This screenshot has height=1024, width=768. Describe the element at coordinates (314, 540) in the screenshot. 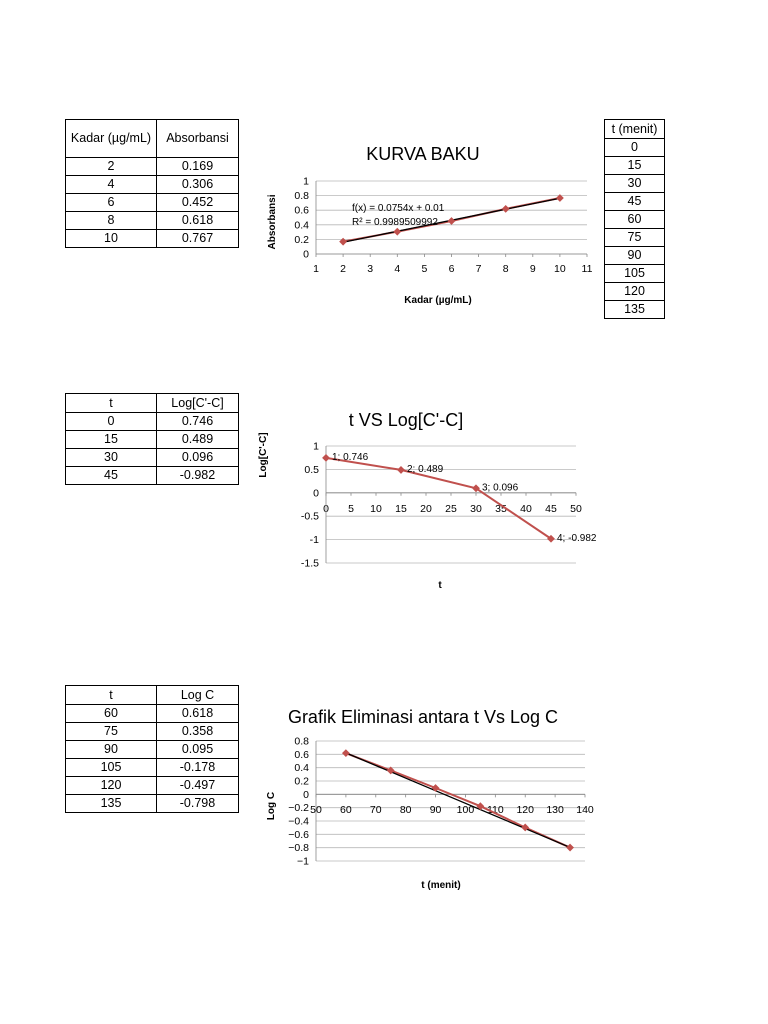

I see `y-tick-label: -1` at that location.